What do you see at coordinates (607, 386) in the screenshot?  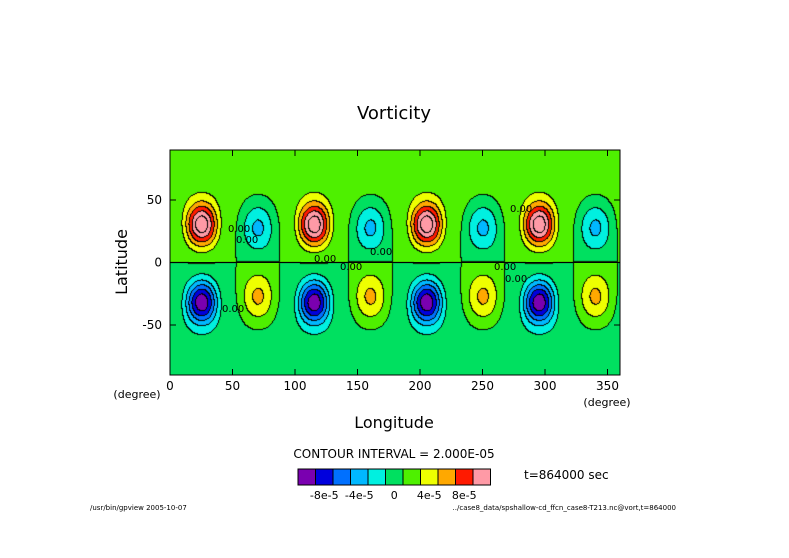 I see `x-tick-label: 350` at bounding box center [607, 386].